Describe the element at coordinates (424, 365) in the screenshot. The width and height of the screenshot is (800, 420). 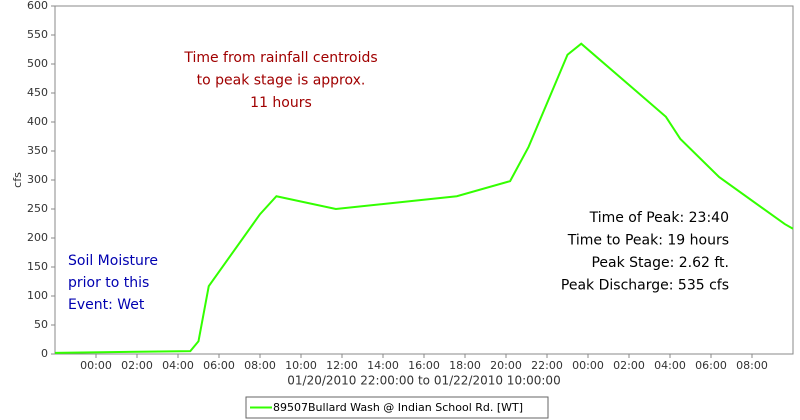
I see `x-tick-label: 16:00` at that location.